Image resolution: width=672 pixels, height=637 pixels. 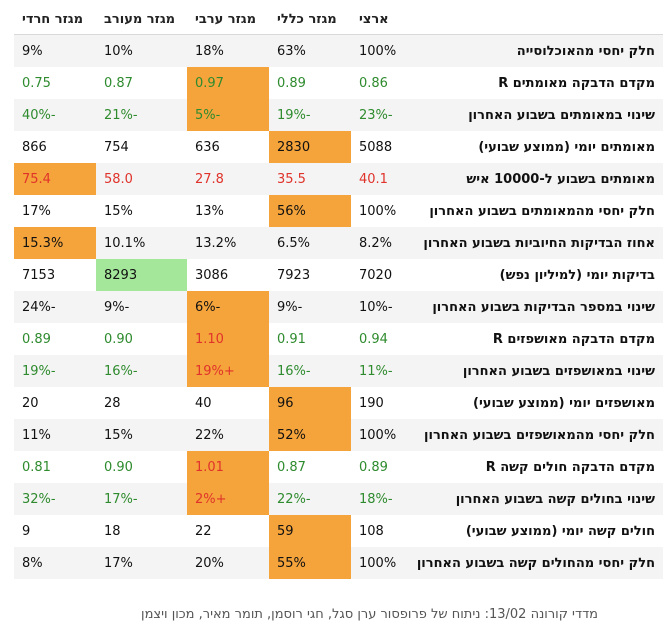 I want to click on value-cell: 10%, so click(x=141, y=50).